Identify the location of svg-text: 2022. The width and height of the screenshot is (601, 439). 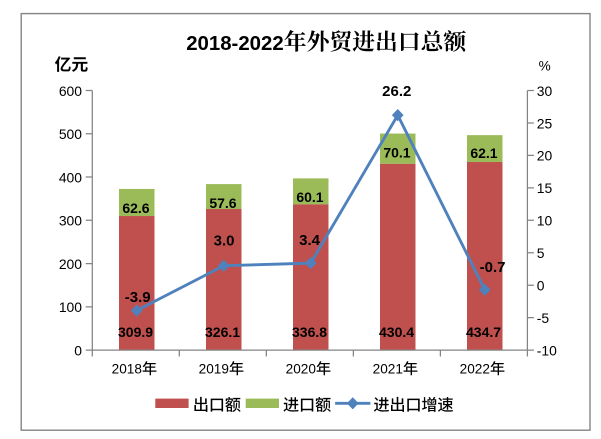
(475, 369).